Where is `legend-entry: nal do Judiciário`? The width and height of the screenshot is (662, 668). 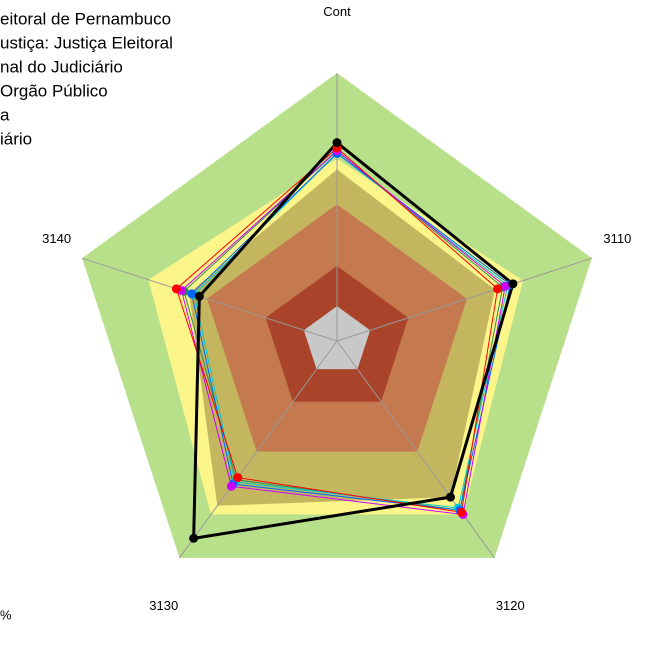 legend-entry: nal do Judiciário is located at coordinates (61, 66).